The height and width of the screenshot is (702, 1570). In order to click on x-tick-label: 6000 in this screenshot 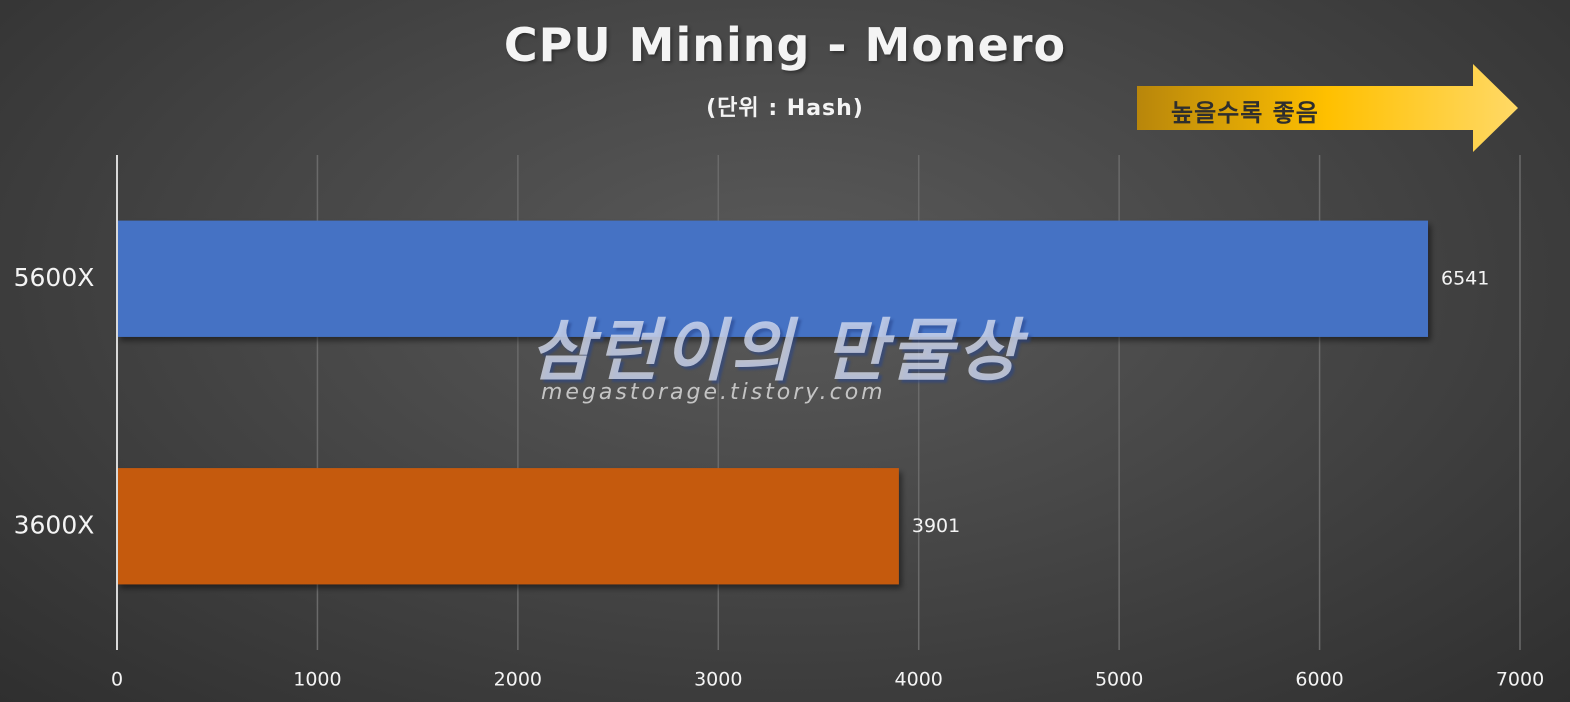, I will do `click(1319, 680)`.